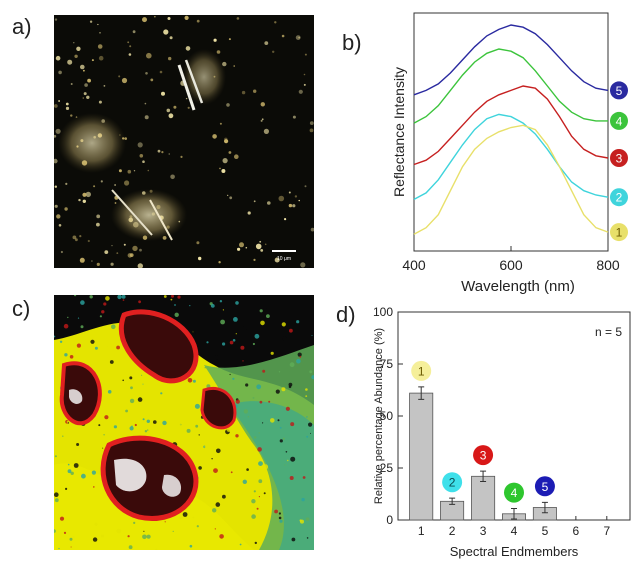  Describe the element at coordinates (399, 132) in the screenshot. I see `y-axis-label: Reflectance Intensity` at that location.